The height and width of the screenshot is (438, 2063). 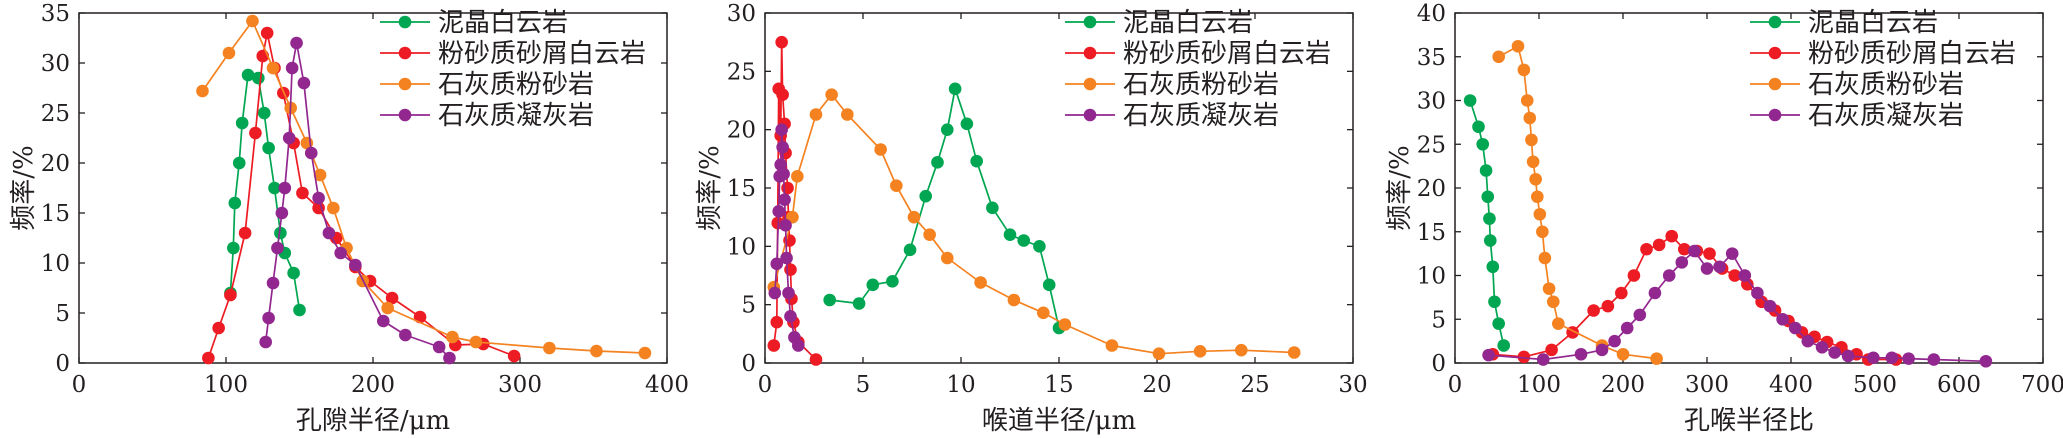 I want to click on legend-label: 粉砂质砂屑白云岩, so click(x=1227, y=54).